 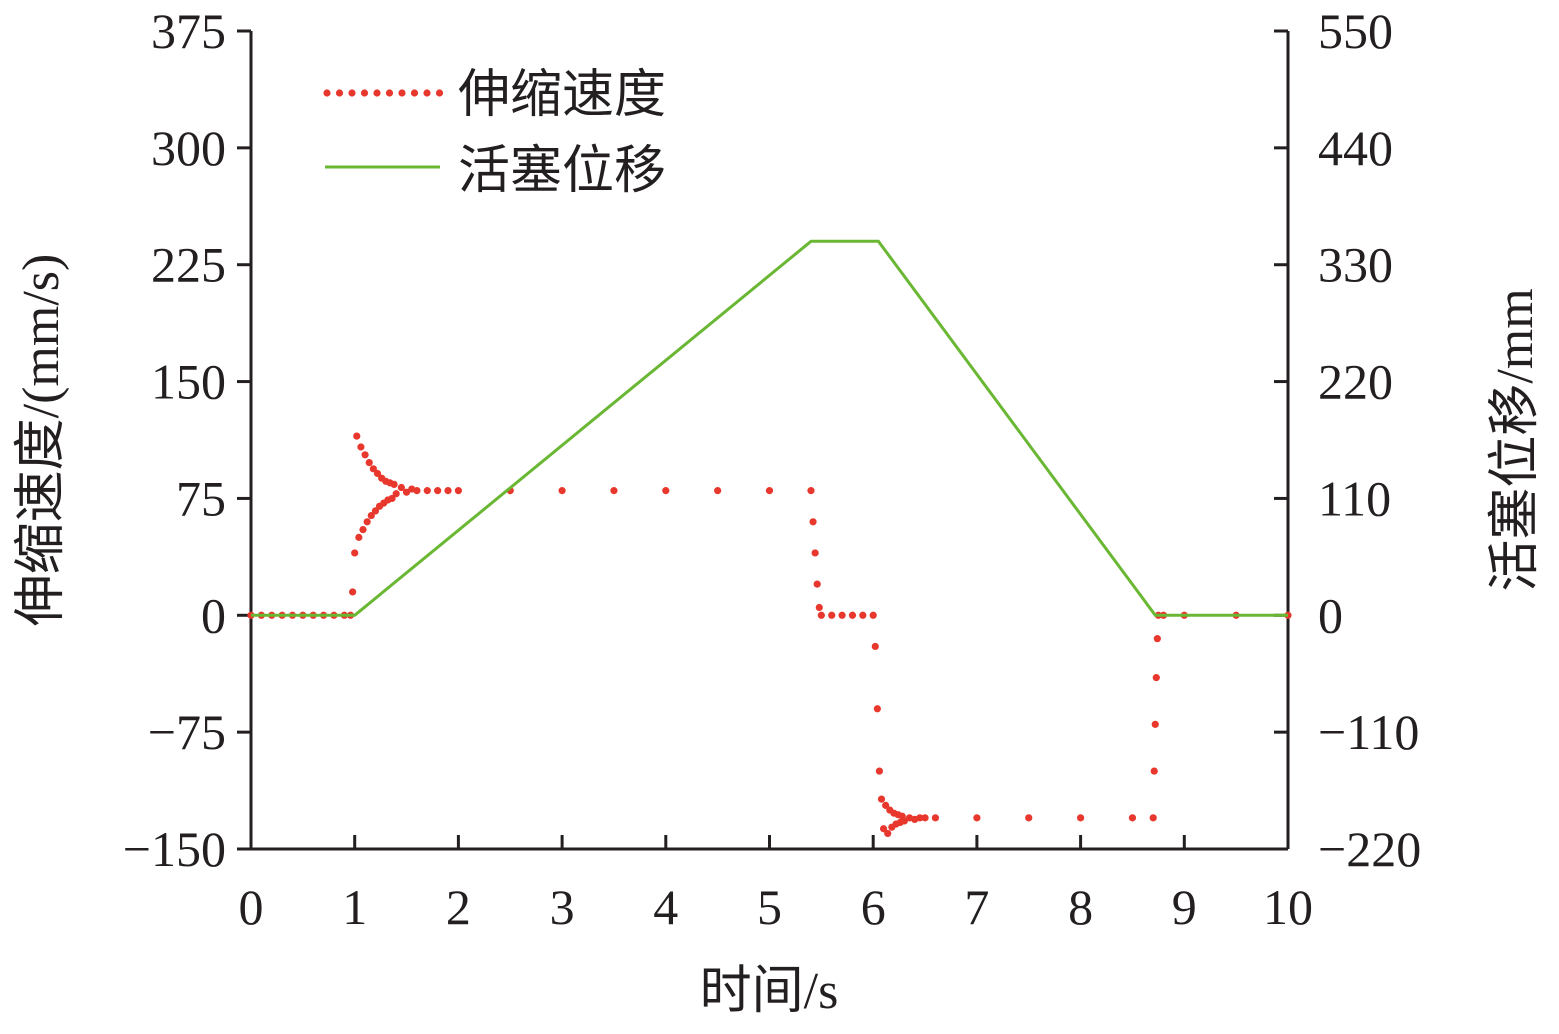 I want to click on legend-swatch-telescoping-speed, so click(x=383, y=93).